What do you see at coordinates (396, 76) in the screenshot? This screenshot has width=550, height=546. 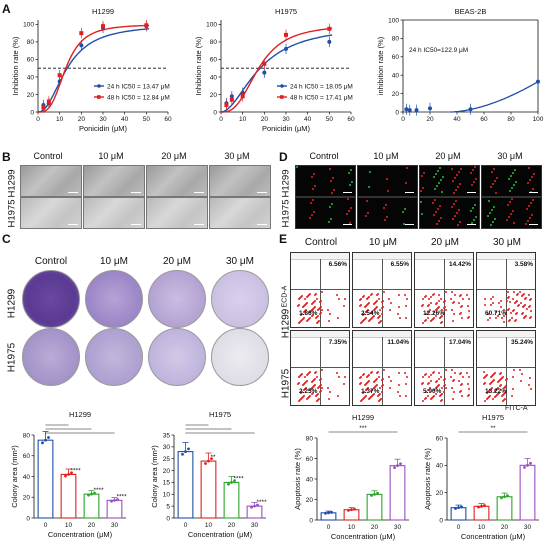 I see `y-tick-label: 40` at bounding box center [396, 76].